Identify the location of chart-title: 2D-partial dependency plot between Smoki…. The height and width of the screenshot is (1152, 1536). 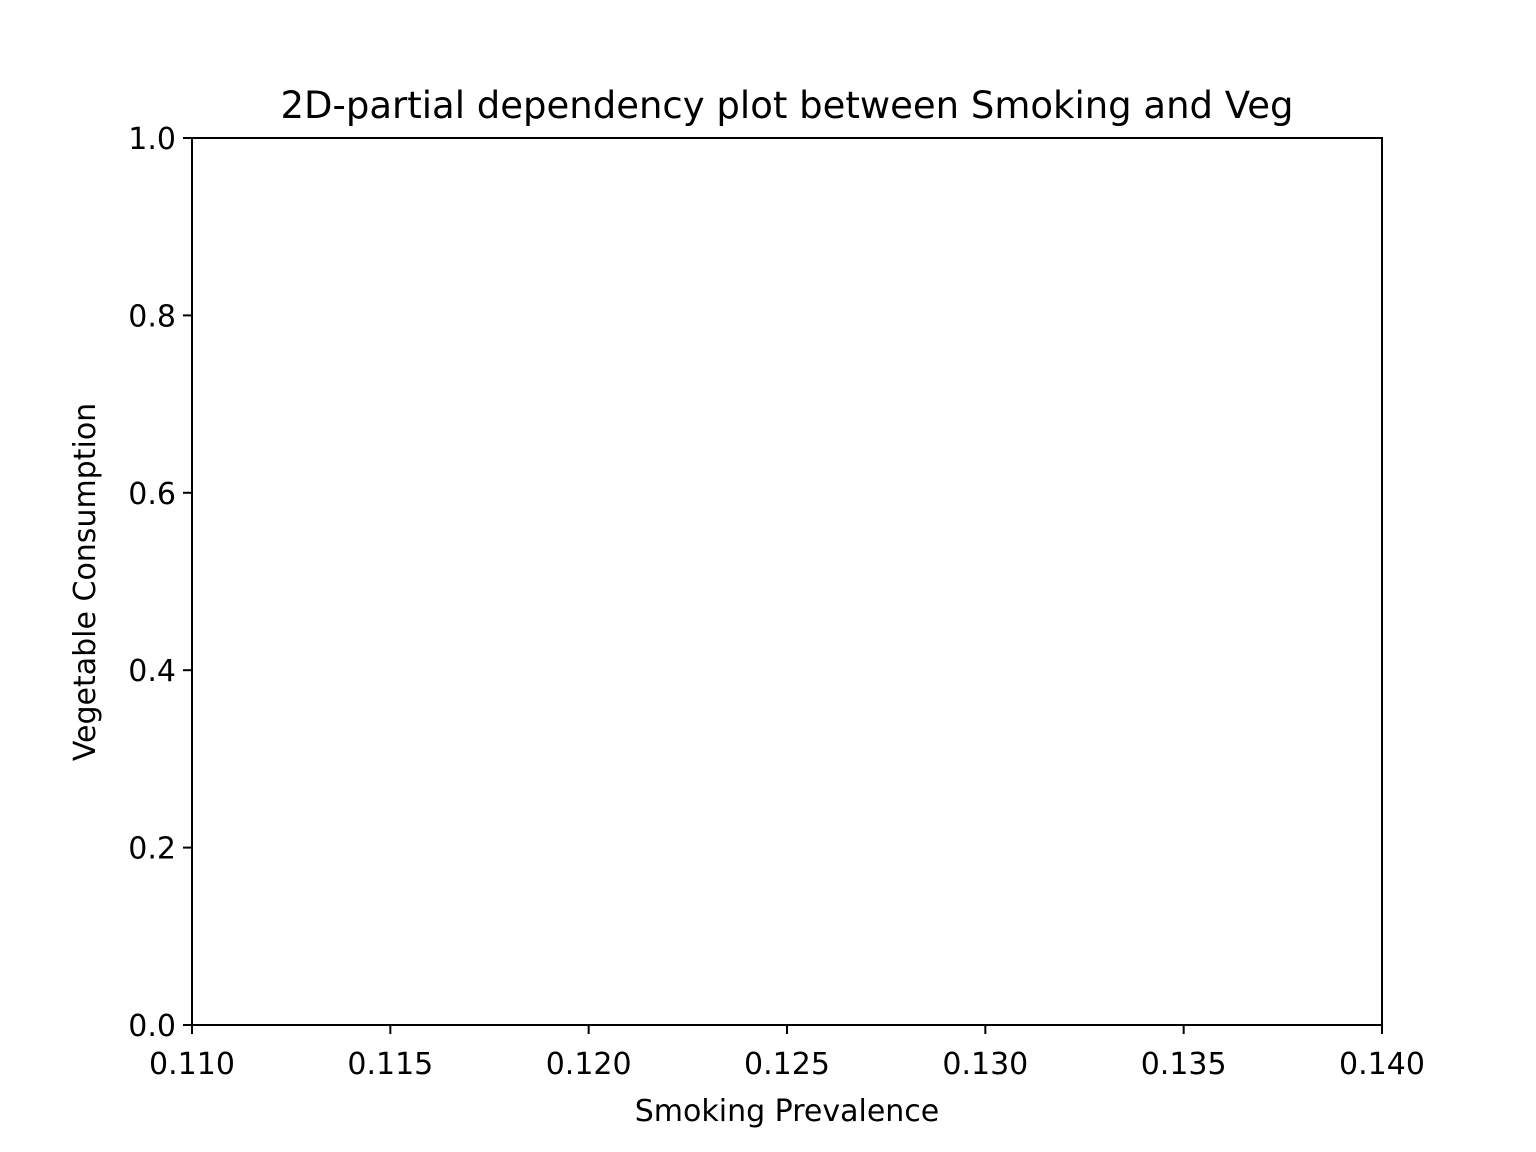
(787, 105).